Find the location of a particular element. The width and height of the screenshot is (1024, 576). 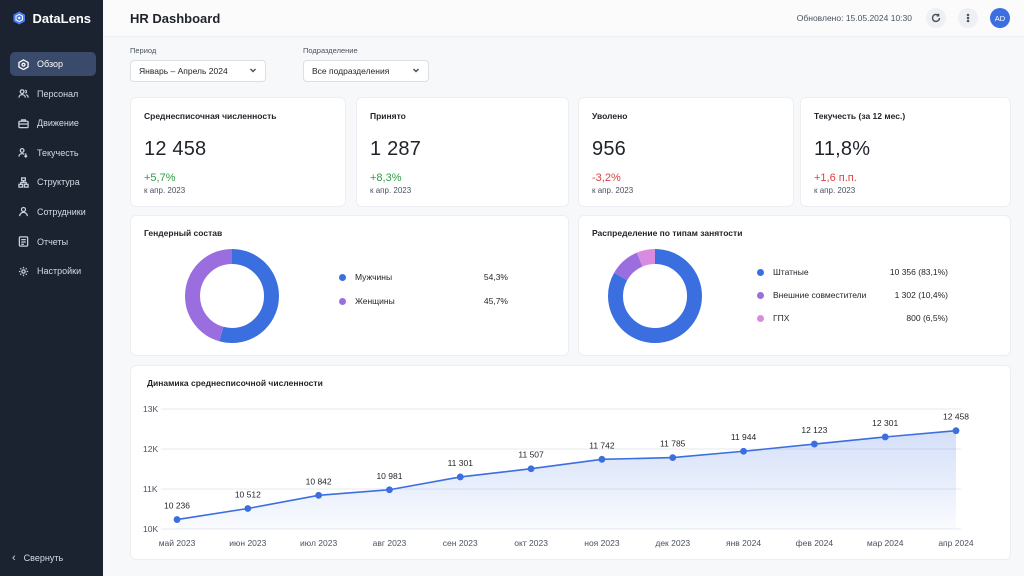

report-icon is located at coordinates (23, 242).